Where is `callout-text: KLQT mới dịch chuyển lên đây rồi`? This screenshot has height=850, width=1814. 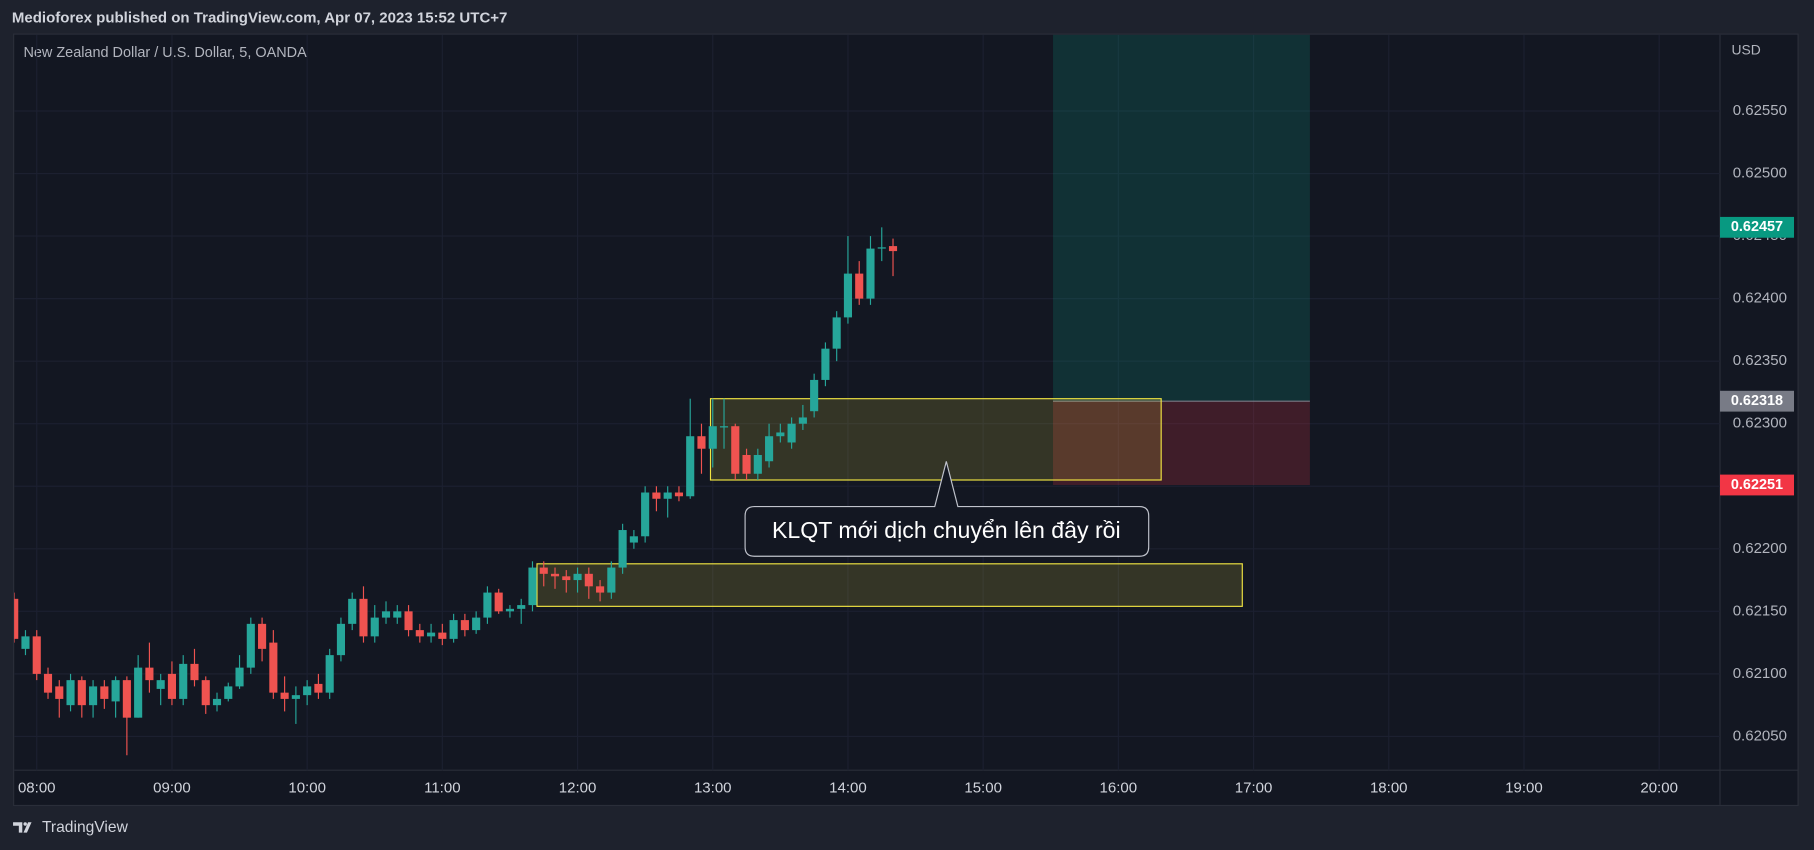
callout-text: KLQT mới dịch chuyển lên đây rồi is located at coordinates (946, 530).